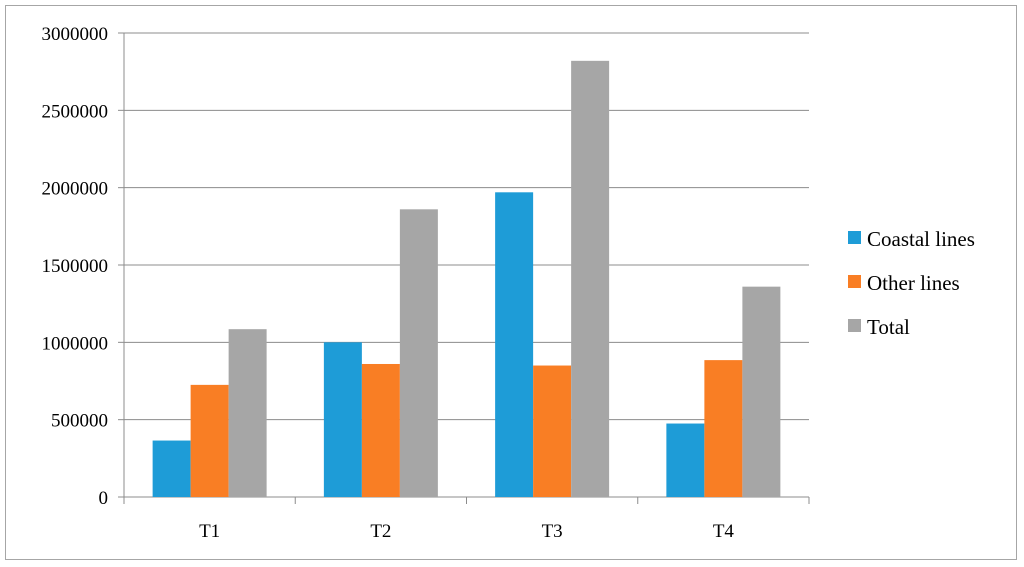 The image size is (1024, 567). I want to click on bar-total-t1, so click(247, 413).